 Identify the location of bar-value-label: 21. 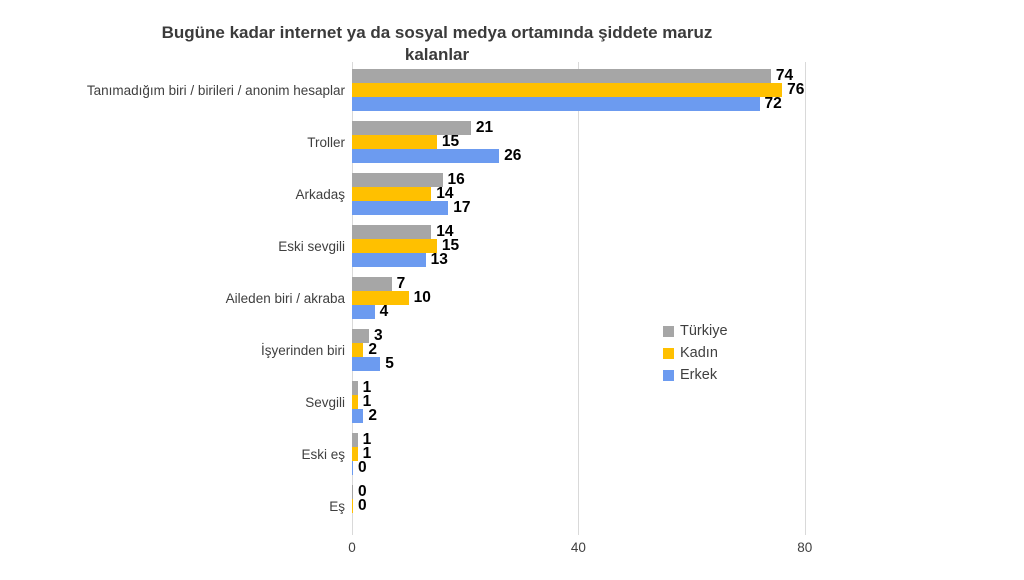
(484, 127).